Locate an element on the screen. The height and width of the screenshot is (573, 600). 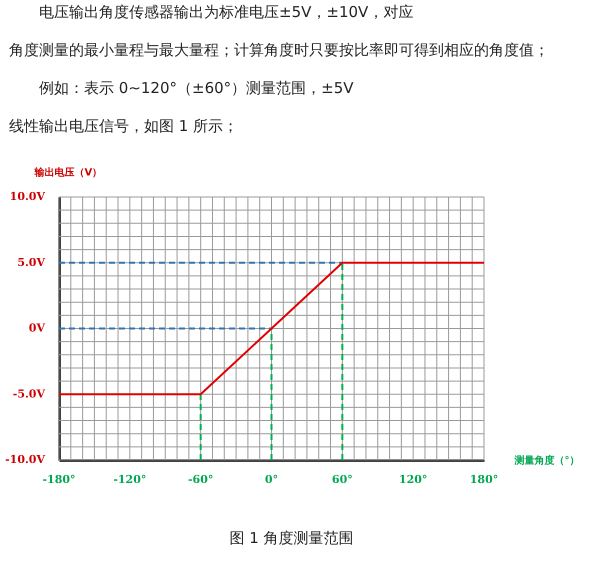
text: 角度测量的最小量程与最大量程；计算角度时只要按比率即可得到相应的角度值； is located at coordinates (279, 50).